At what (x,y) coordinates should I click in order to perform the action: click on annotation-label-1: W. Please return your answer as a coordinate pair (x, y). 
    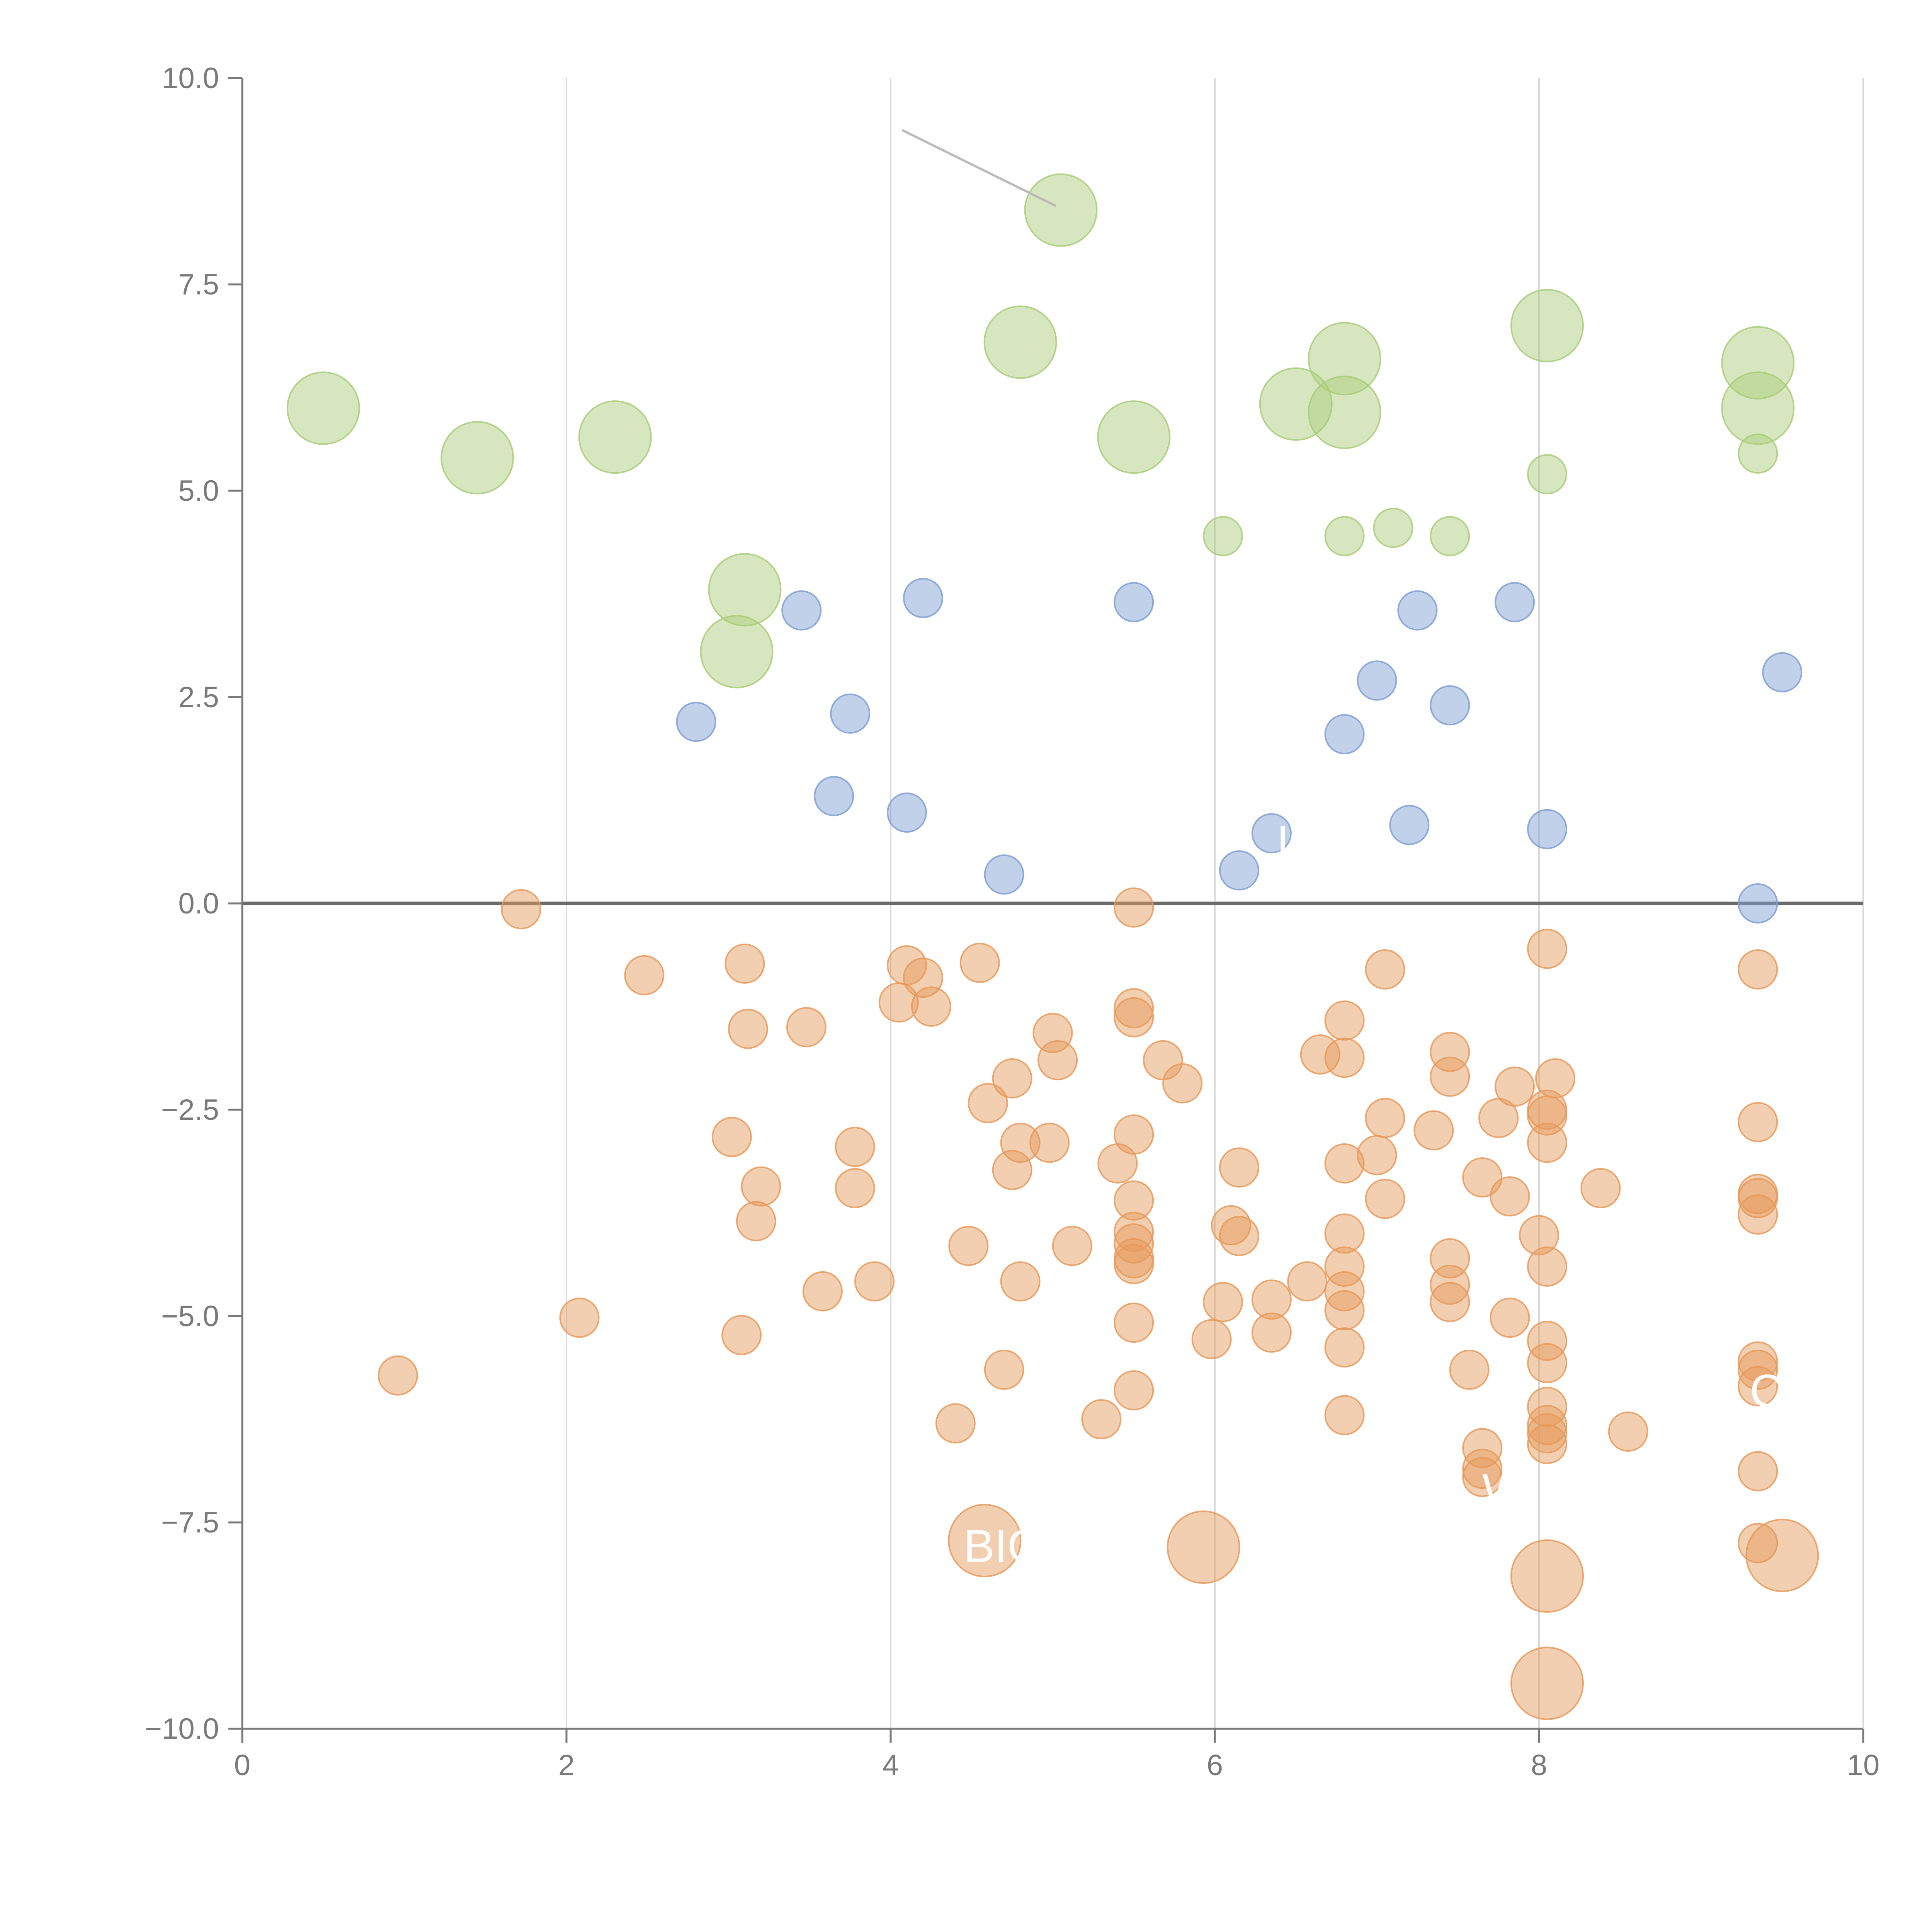
    Looking at the image, I should click on (1504, 1490).